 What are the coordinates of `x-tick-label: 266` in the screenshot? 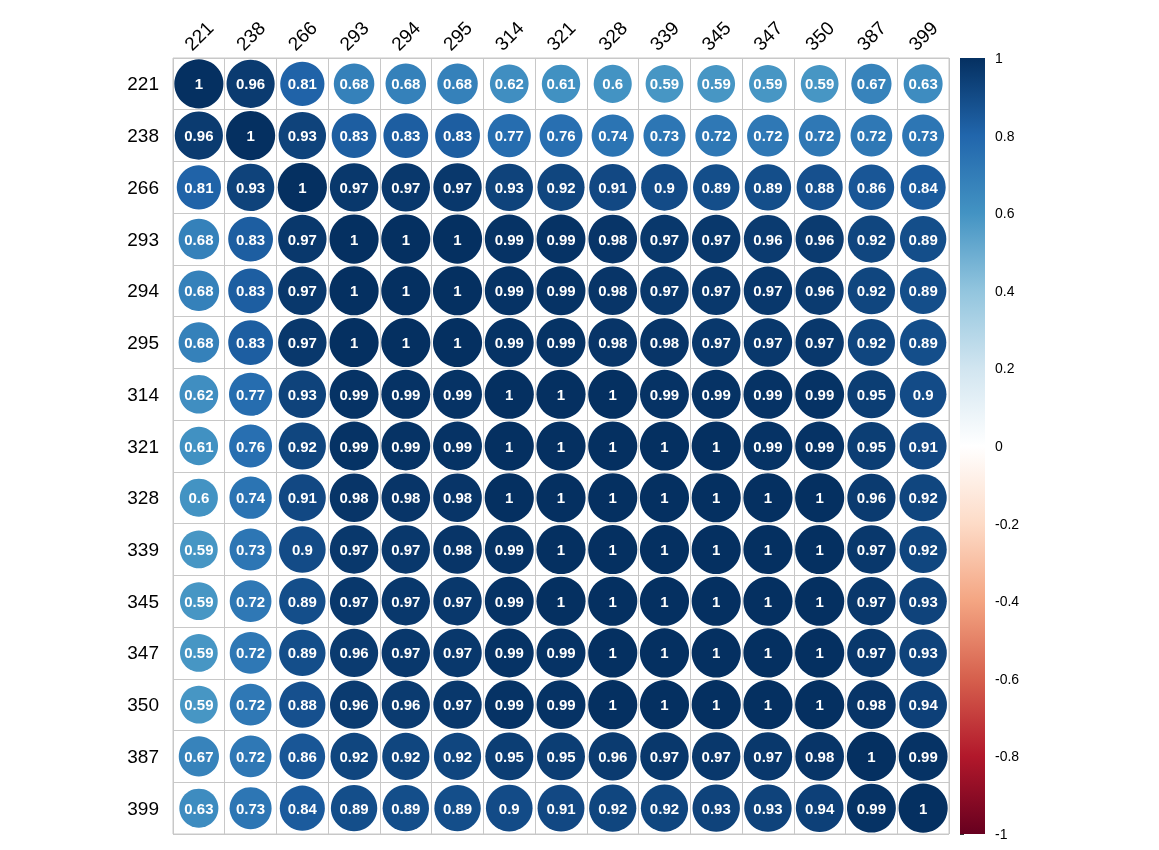 It's located at (302, 36).